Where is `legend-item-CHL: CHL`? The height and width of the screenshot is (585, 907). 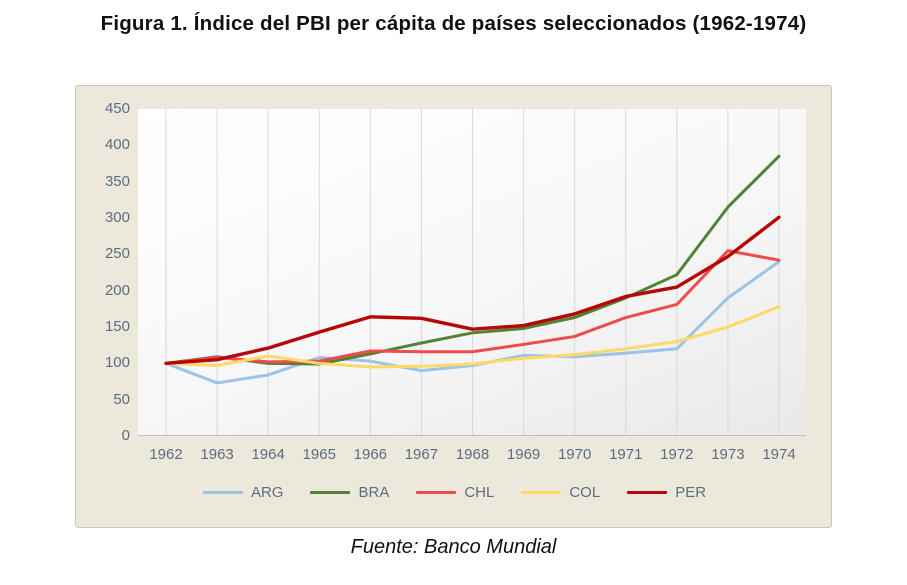
legend-item-CHL: CHL is located at coordinates (455, 492).